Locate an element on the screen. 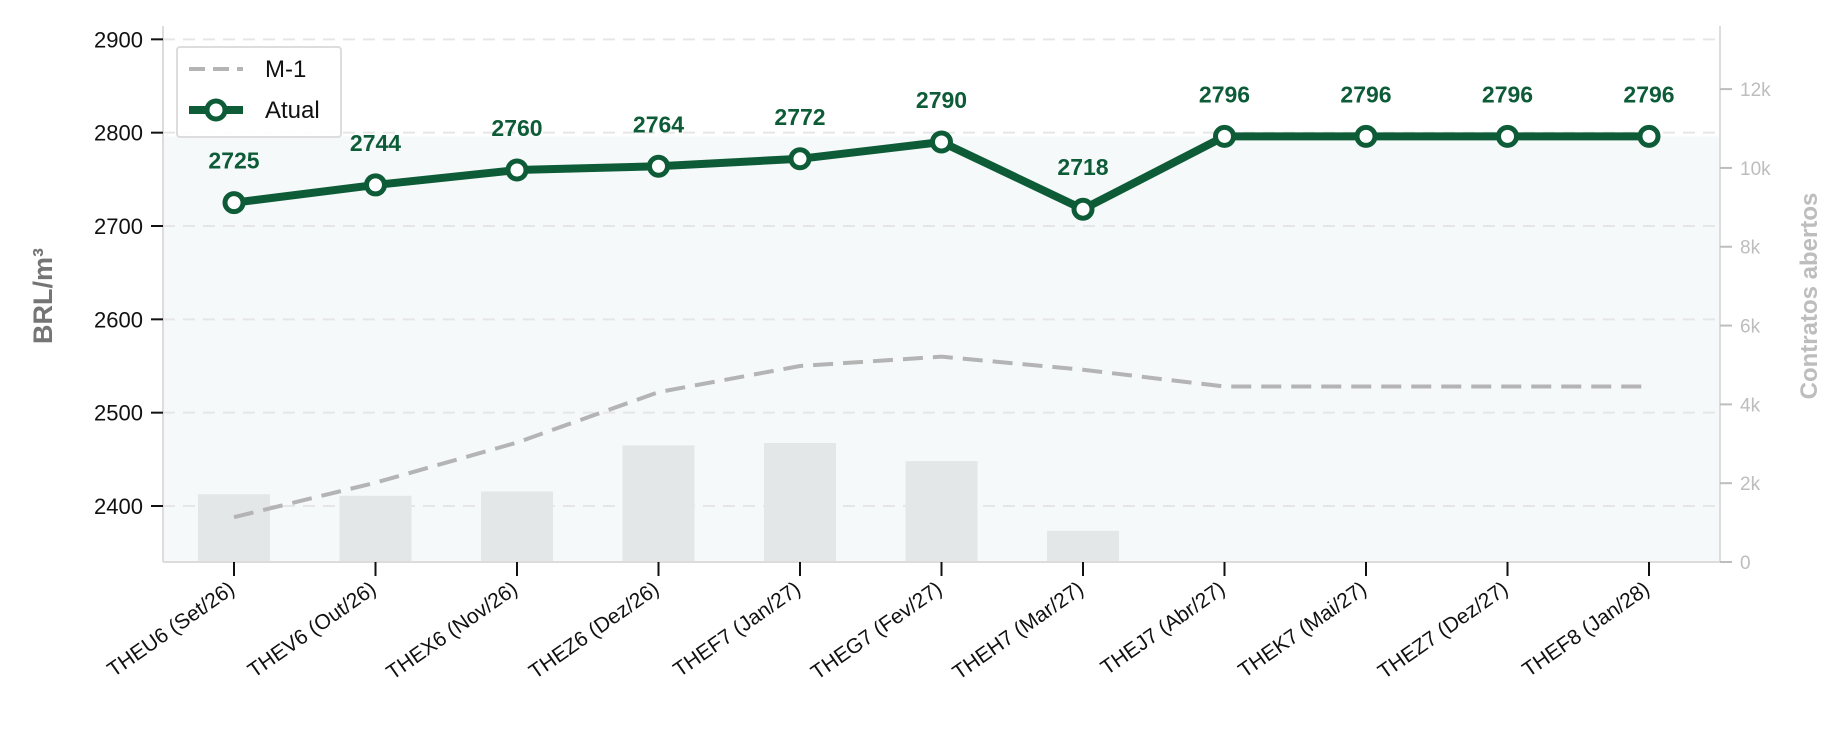  y-tick-label: 2600 is located at coordinates (118, 319).